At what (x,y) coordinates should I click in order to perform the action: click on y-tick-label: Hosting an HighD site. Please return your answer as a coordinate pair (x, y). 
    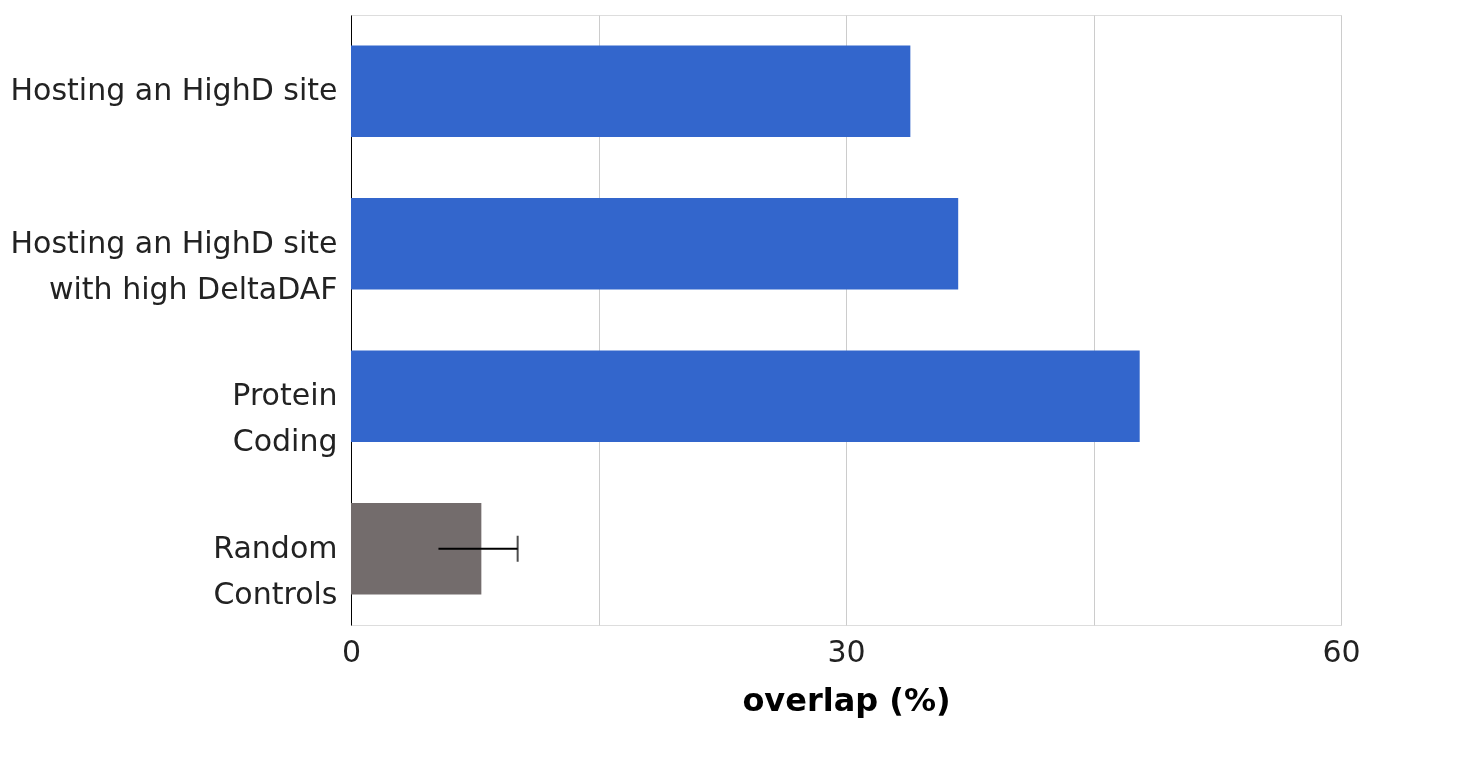
    Looking at the image, I should click on (174, 90).